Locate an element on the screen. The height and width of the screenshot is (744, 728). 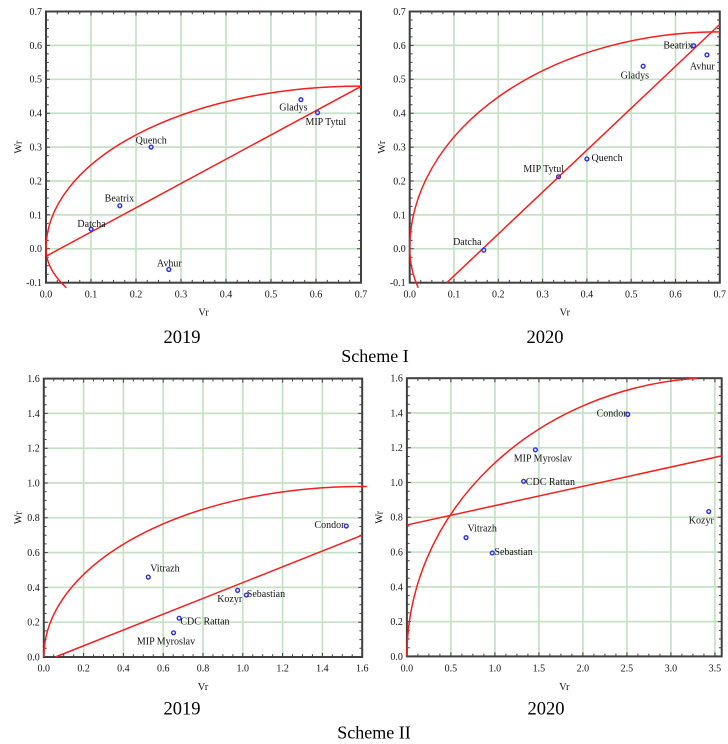
svg-text: 1.2 is located at coordinates (33, 449).